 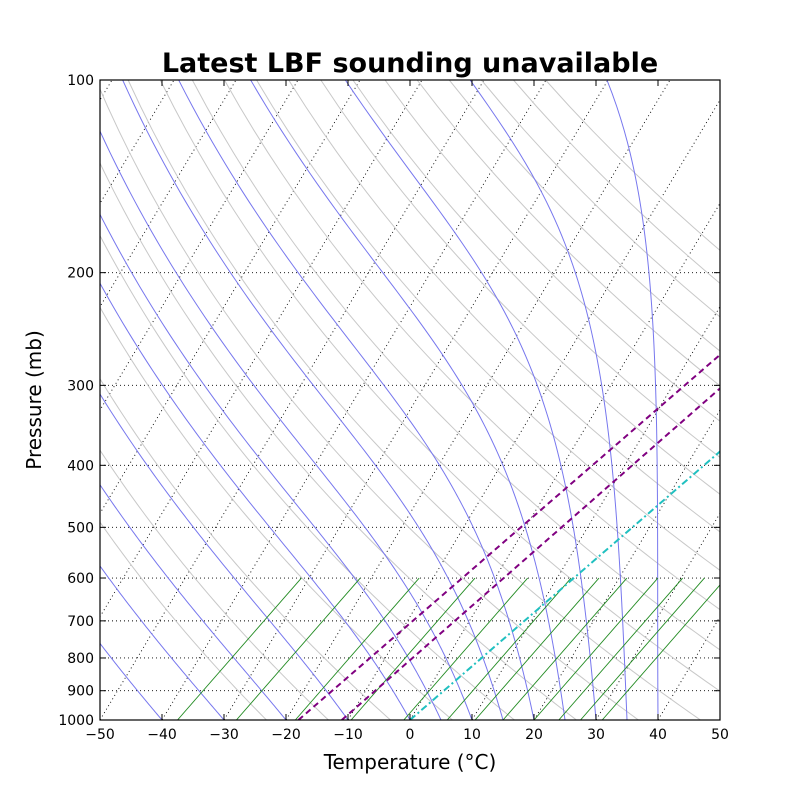 I want to click on x-tick-label: −20, so click(x=286, y=735).